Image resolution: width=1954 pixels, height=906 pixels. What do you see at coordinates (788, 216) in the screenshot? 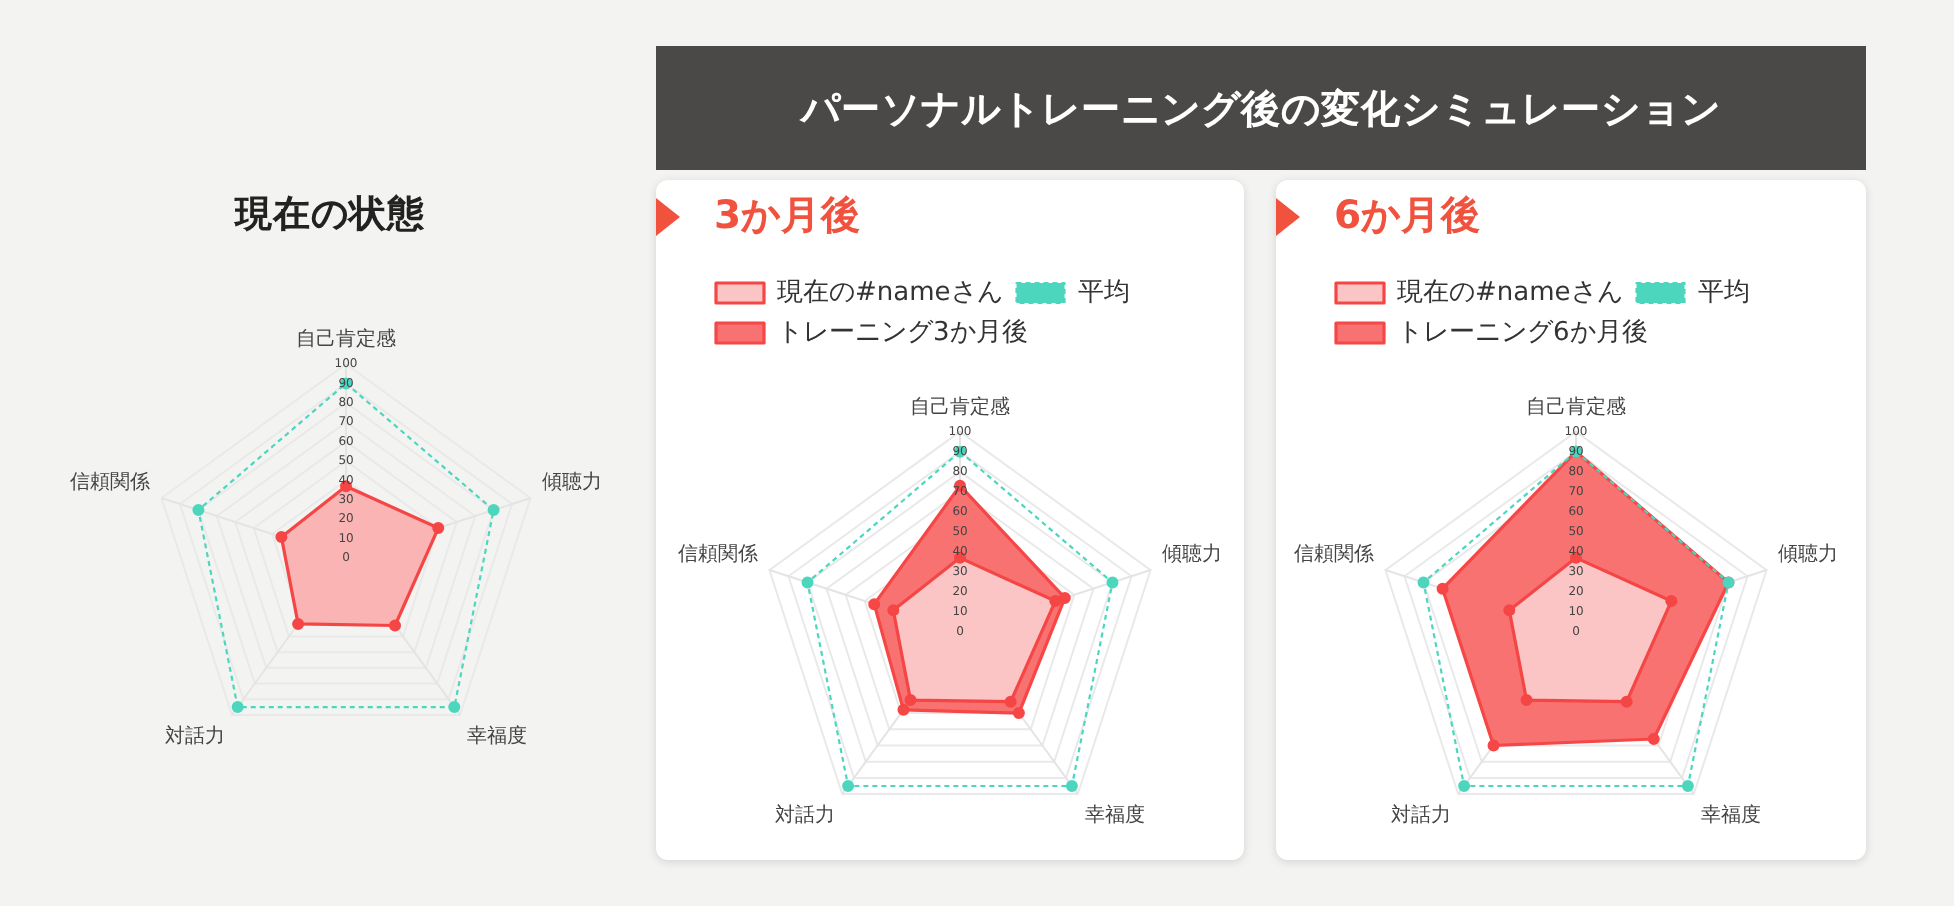
I see `chart-title: 3か月後` at bounding box center [788, 216].